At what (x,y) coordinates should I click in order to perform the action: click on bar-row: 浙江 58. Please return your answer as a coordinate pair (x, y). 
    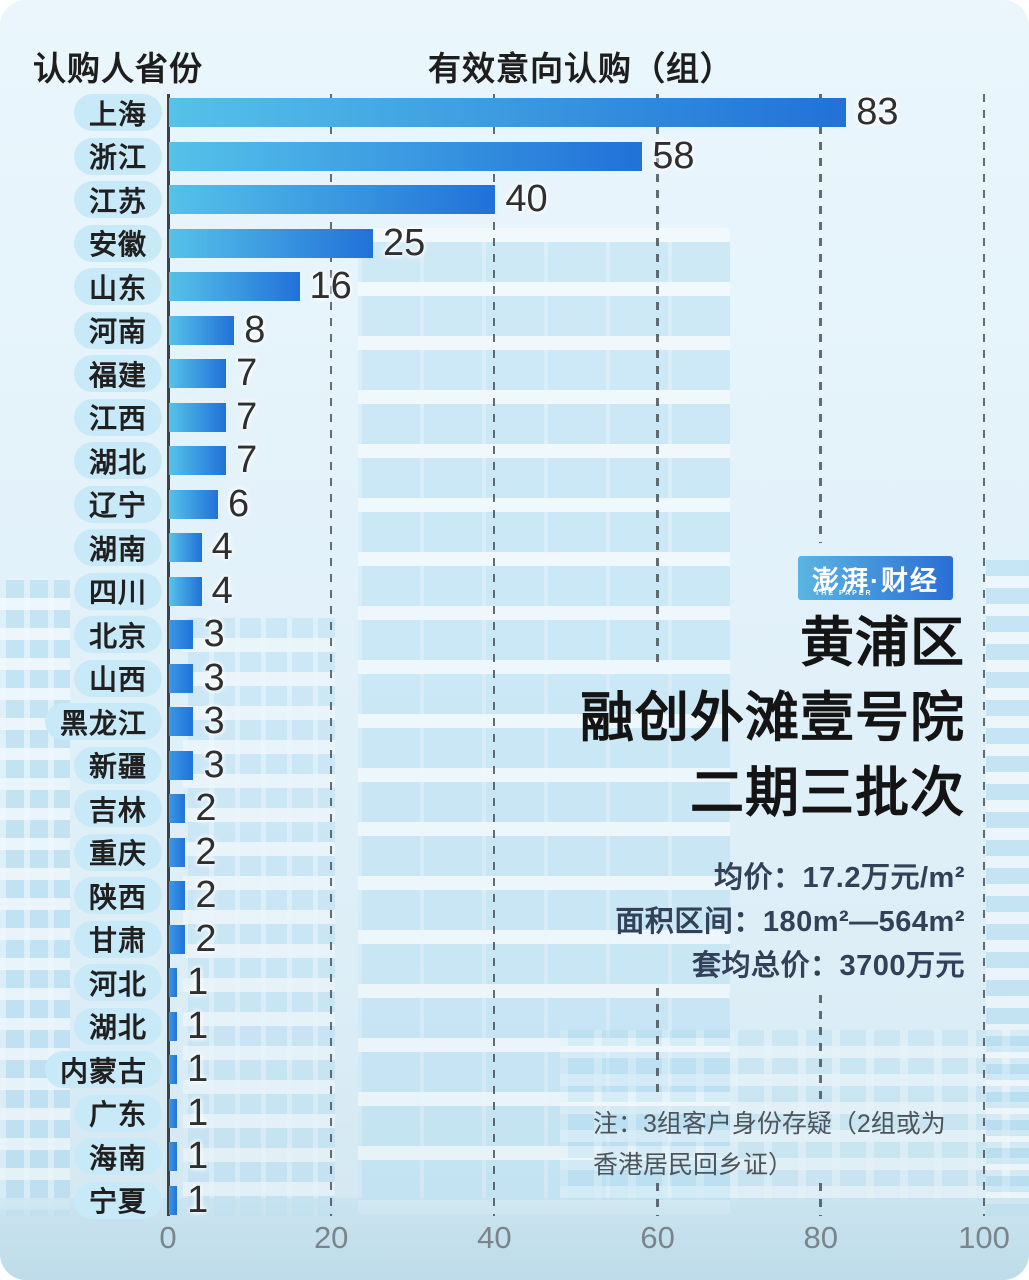
    Looking at the image, I should click on (514, 158).